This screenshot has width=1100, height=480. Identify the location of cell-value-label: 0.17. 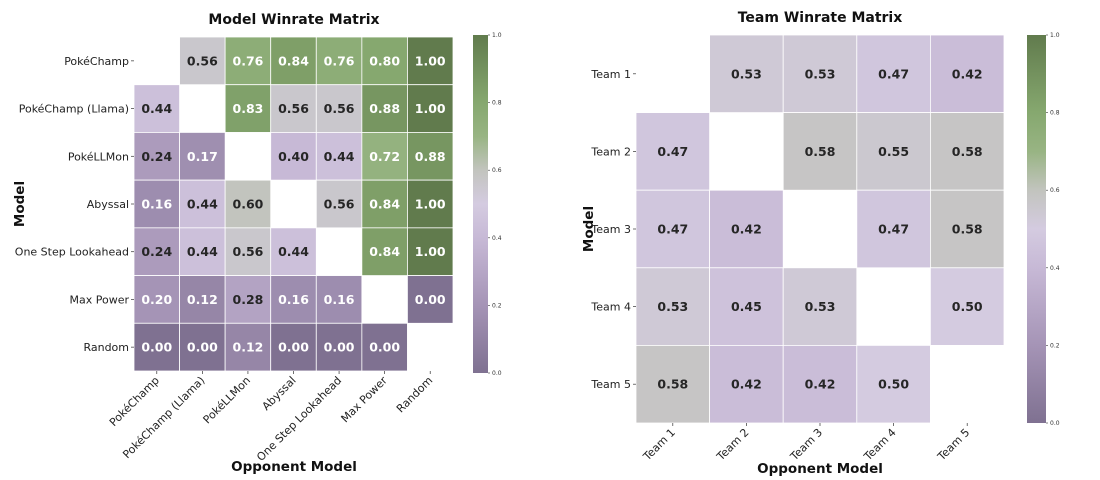
(202, 156).